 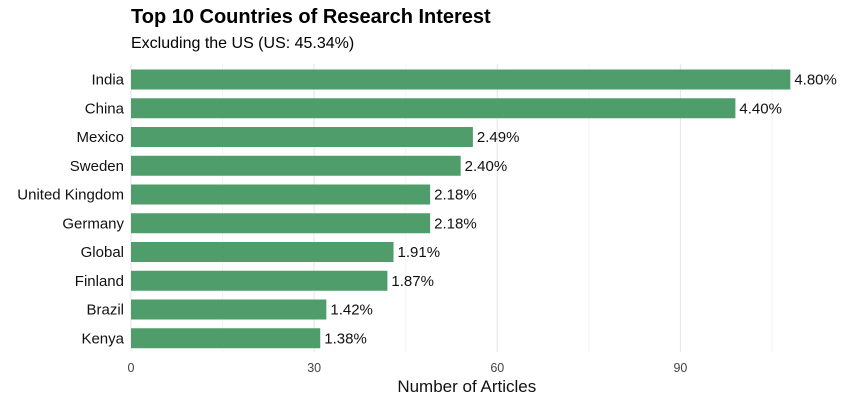 What do you see at coordinates (97, 166) in the screenshot?
I see `category-label: Sweden` at bounding box center [97, 166].